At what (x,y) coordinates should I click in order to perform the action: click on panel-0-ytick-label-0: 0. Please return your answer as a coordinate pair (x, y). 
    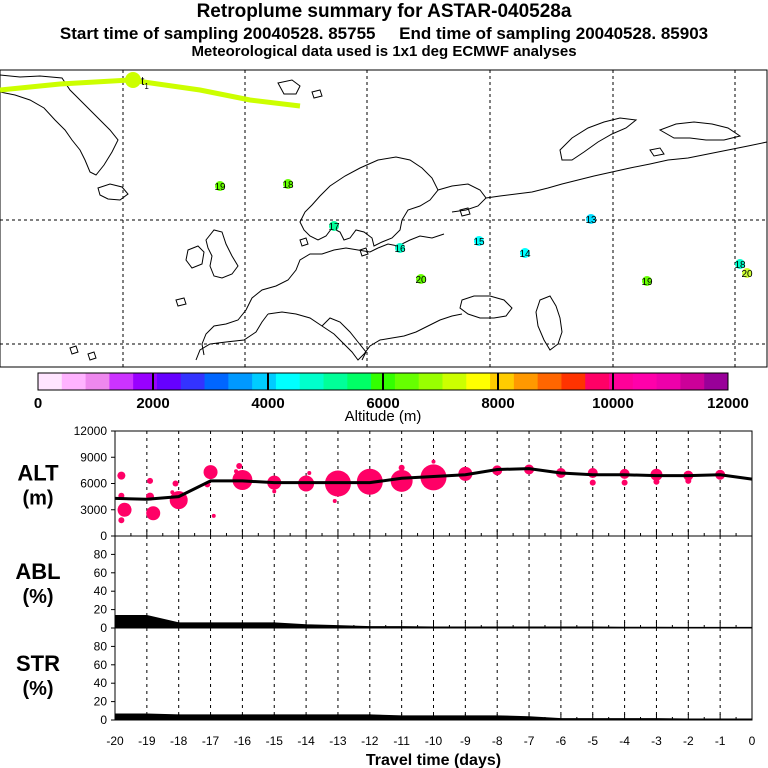
    Looking at the image, I should click on (103, 536).